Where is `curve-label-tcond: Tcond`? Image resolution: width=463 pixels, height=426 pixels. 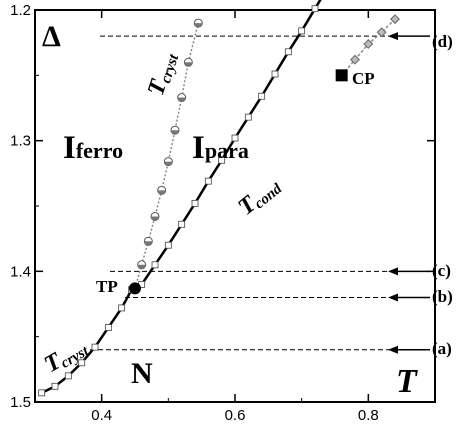 curve-label-tcond: Tcond is located at coordinates (259, 196).